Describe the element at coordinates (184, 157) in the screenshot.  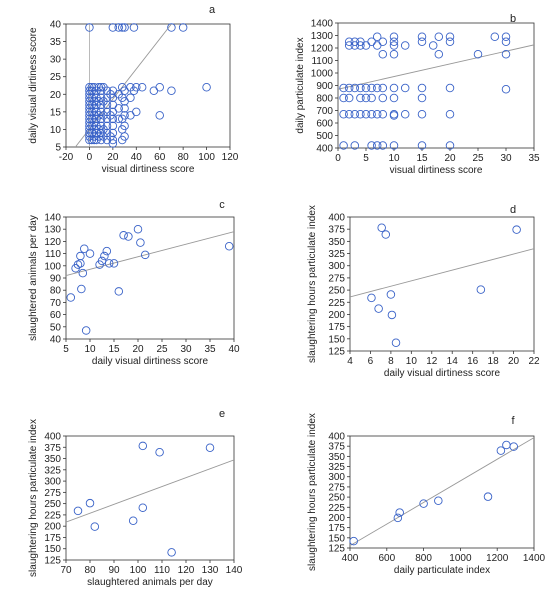
I see `x-tick-label-a: 80` at that location.